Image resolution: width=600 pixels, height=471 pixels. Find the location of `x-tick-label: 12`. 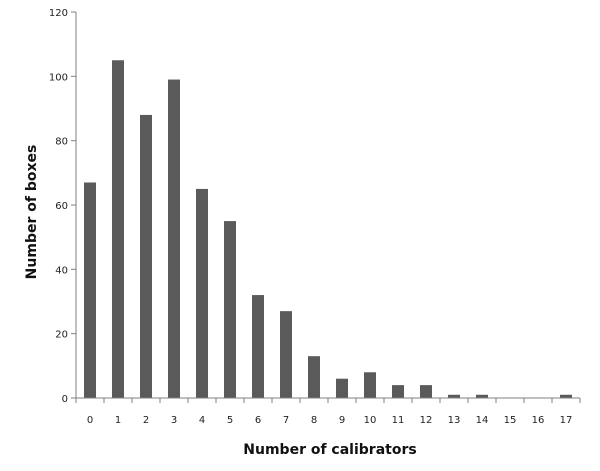

x-tick-label: 12 is located at coordinates (426, 420).